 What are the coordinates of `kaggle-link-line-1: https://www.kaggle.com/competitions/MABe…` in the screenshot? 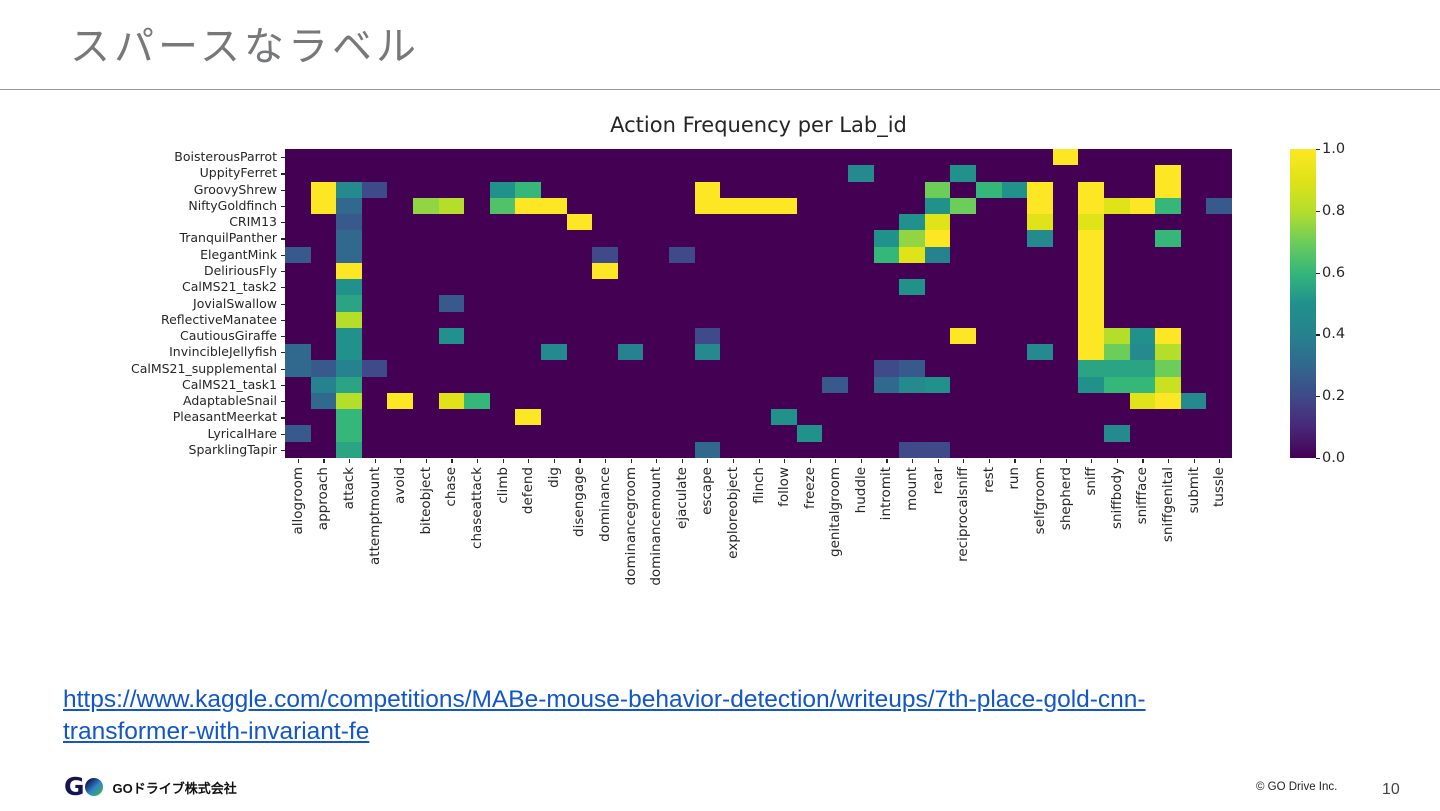 It's located at (604, 699).